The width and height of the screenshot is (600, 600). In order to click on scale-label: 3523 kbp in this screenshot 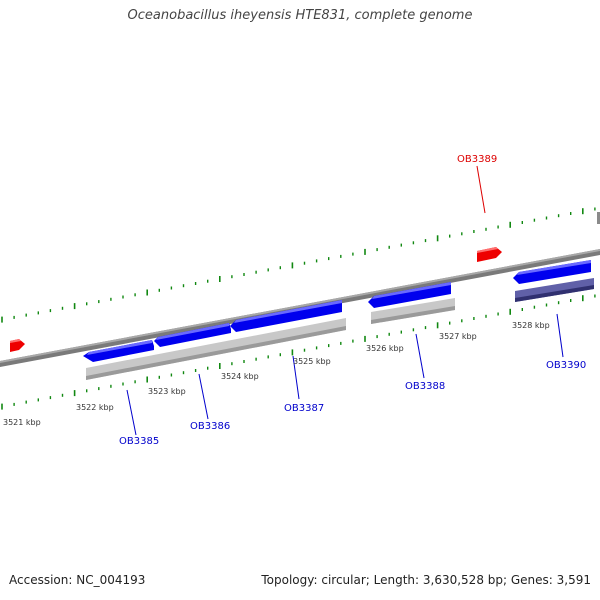, I will do `click(167, 391)`.